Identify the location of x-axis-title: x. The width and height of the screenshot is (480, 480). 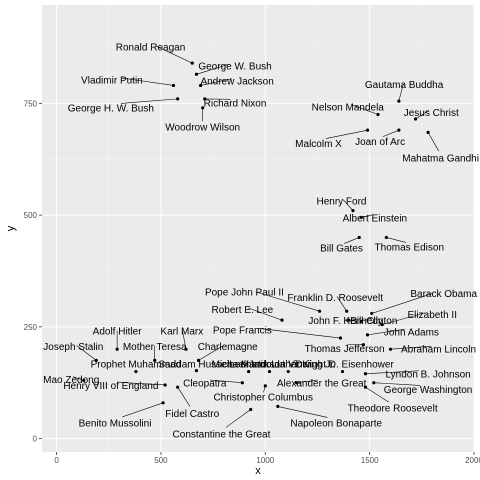
(258, 471).